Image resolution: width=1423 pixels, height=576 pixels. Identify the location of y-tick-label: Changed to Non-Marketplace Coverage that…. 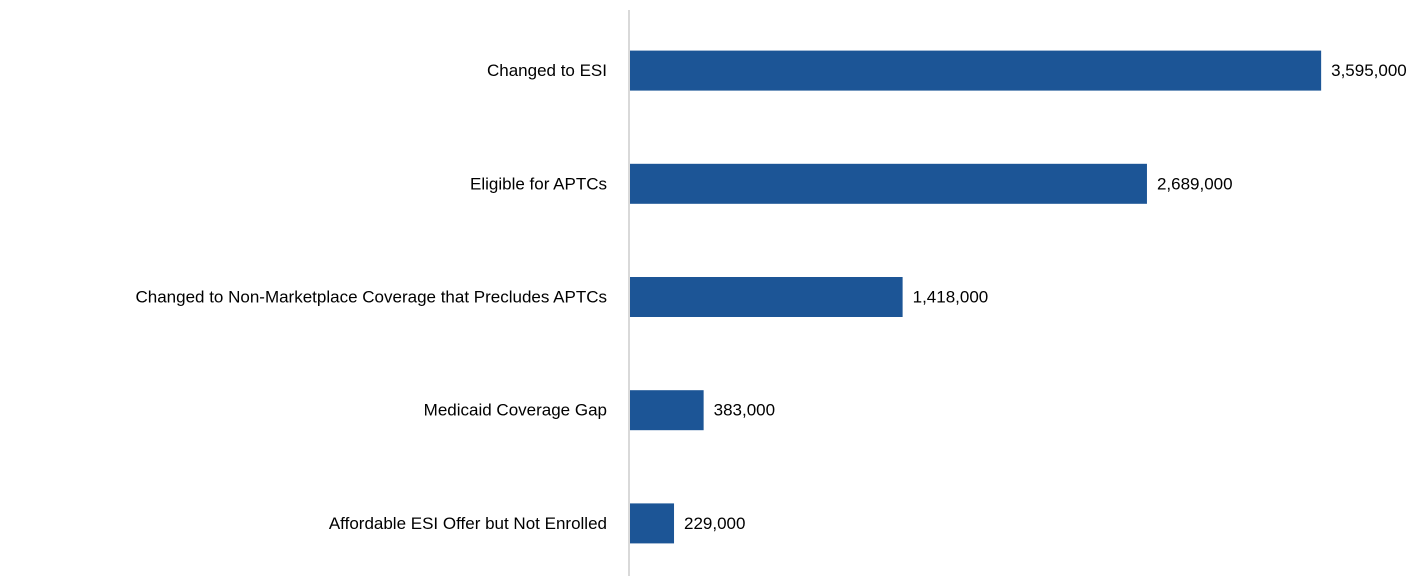
(371, 296).